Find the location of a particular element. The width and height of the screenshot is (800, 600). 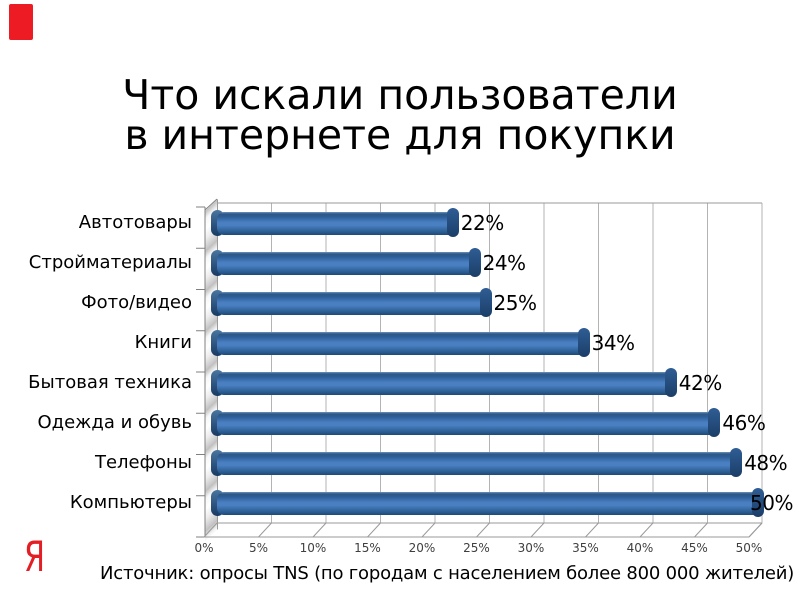

category-label: Фото/видео is located at coordinates (136, 302).